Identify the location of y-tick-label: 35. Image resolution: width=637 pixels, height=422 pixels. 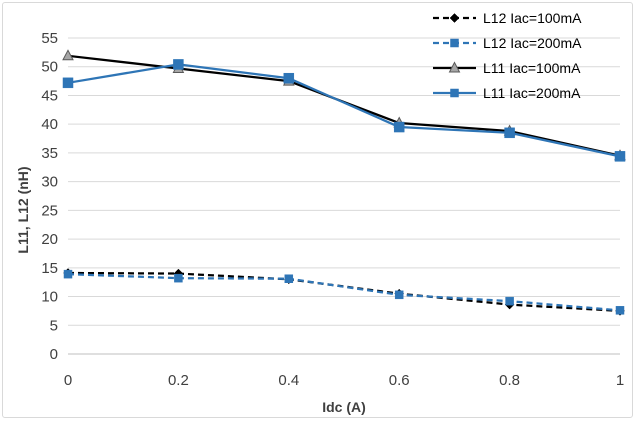
(49, 153).